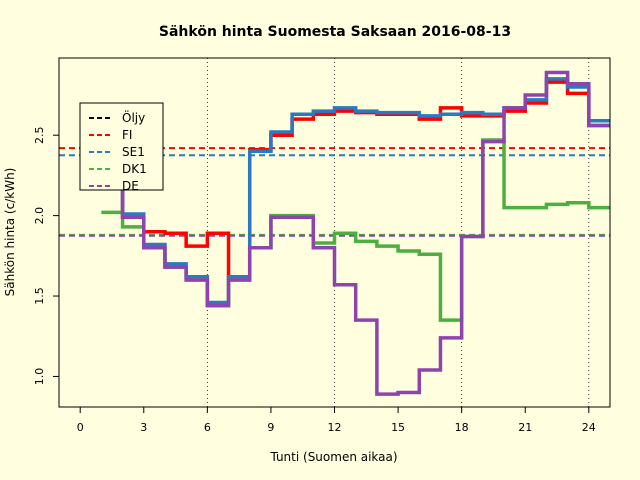  Describe the element at coordinates (46, 256) in the screenshot. I see `y-axis: 1.0 1.5 2.0 2.5` at that location.